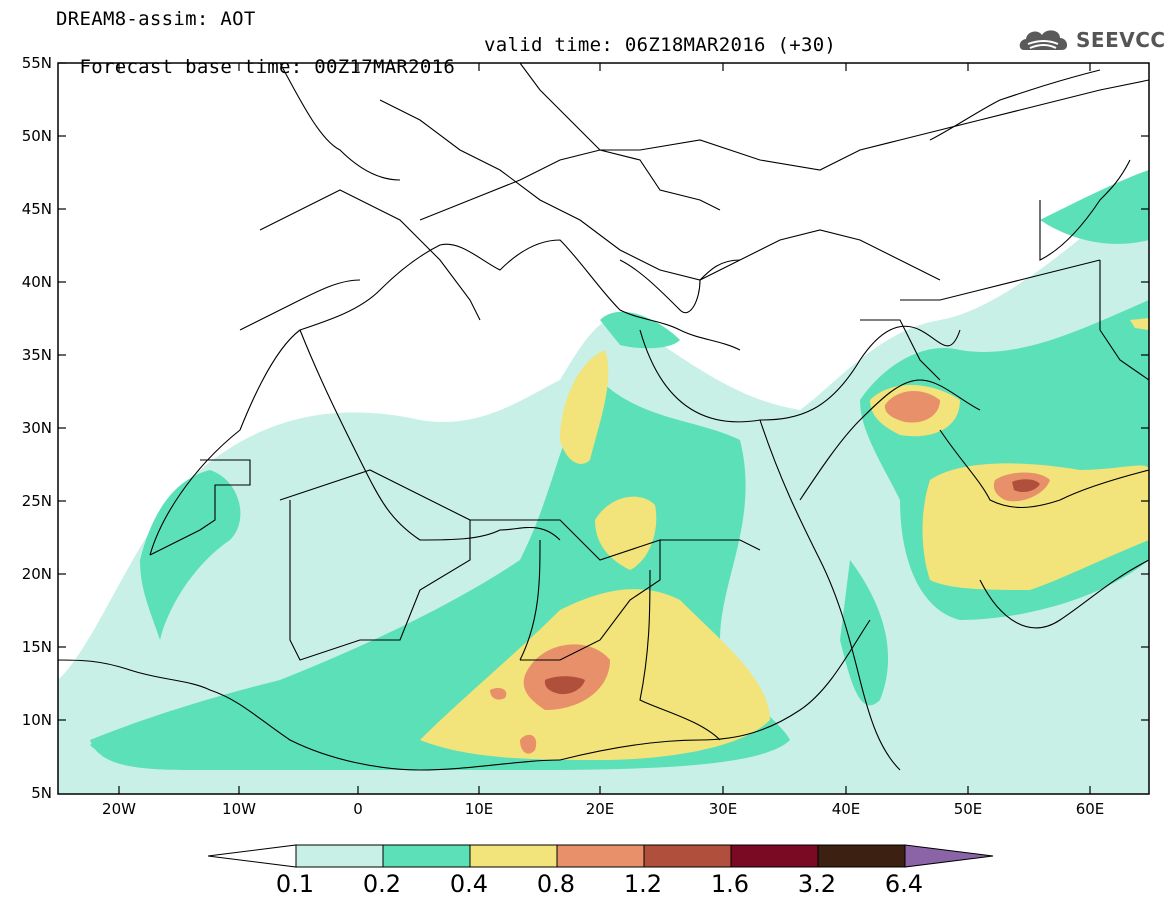  Describe the element at coordinates (119, 809) in the screenshot. I see `lon-label: 20W` at that location.